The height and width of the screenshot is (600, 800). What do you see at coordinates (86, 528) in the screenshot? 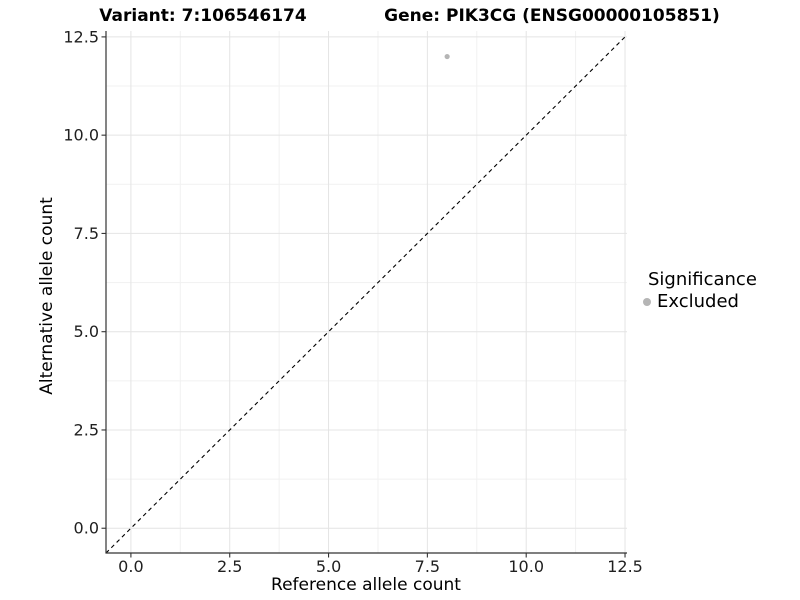
I see `y-tick-label: 0.0` at bounding box center [86, 528].